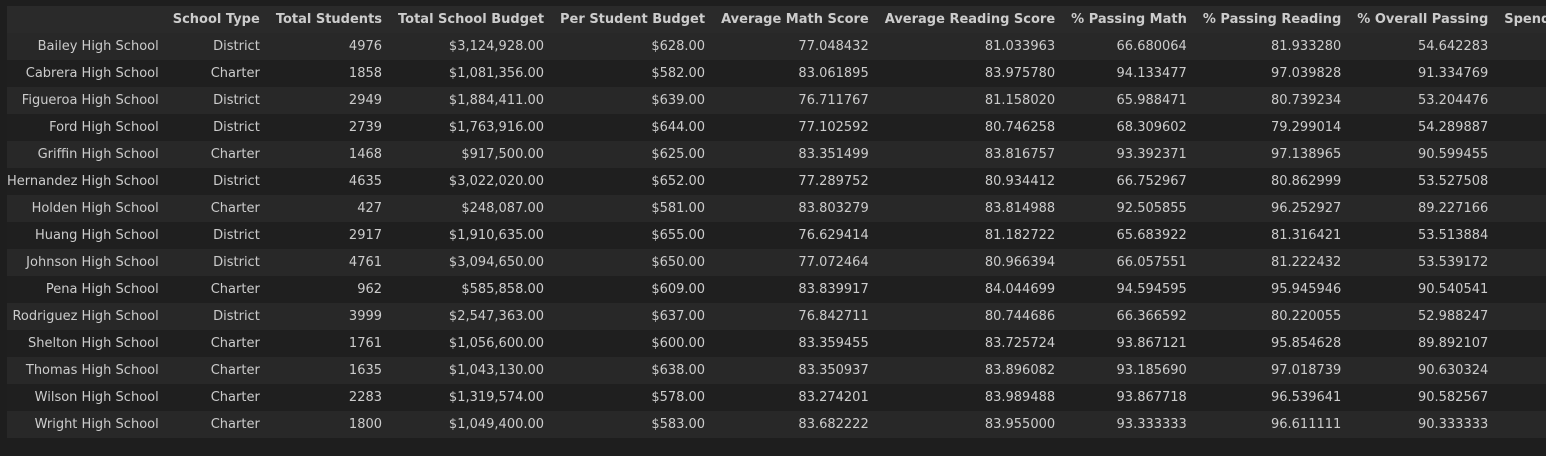  Describe the element at coordinates (1306, 316) in the screenshot. I see `table-cell: 80.220055` at that location.